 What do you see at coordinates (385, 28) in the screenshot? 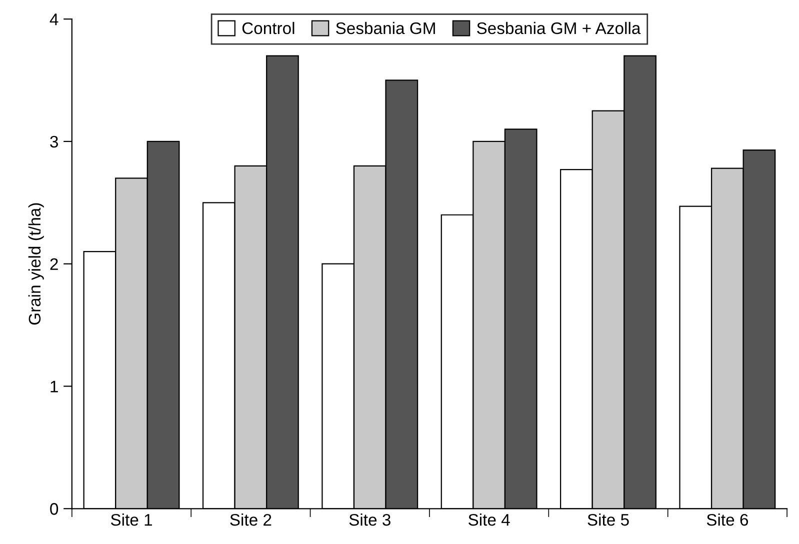
I see `legend-label: Sesbania GM` at bounding box center [385, 28].